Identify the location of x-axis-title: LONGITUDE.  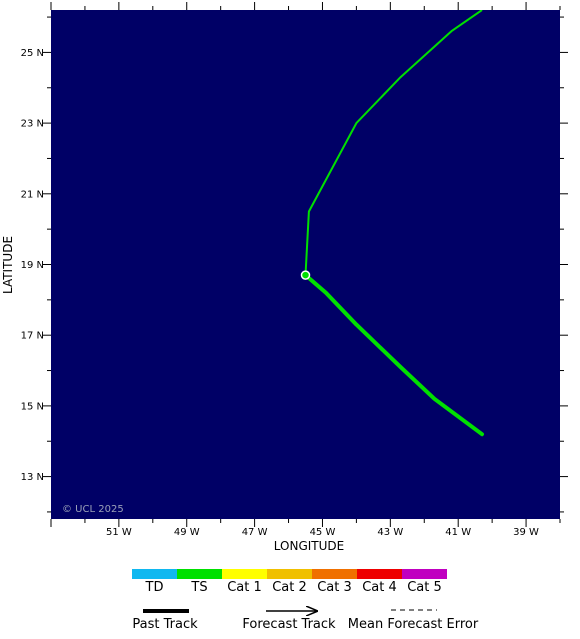
(309, 546).